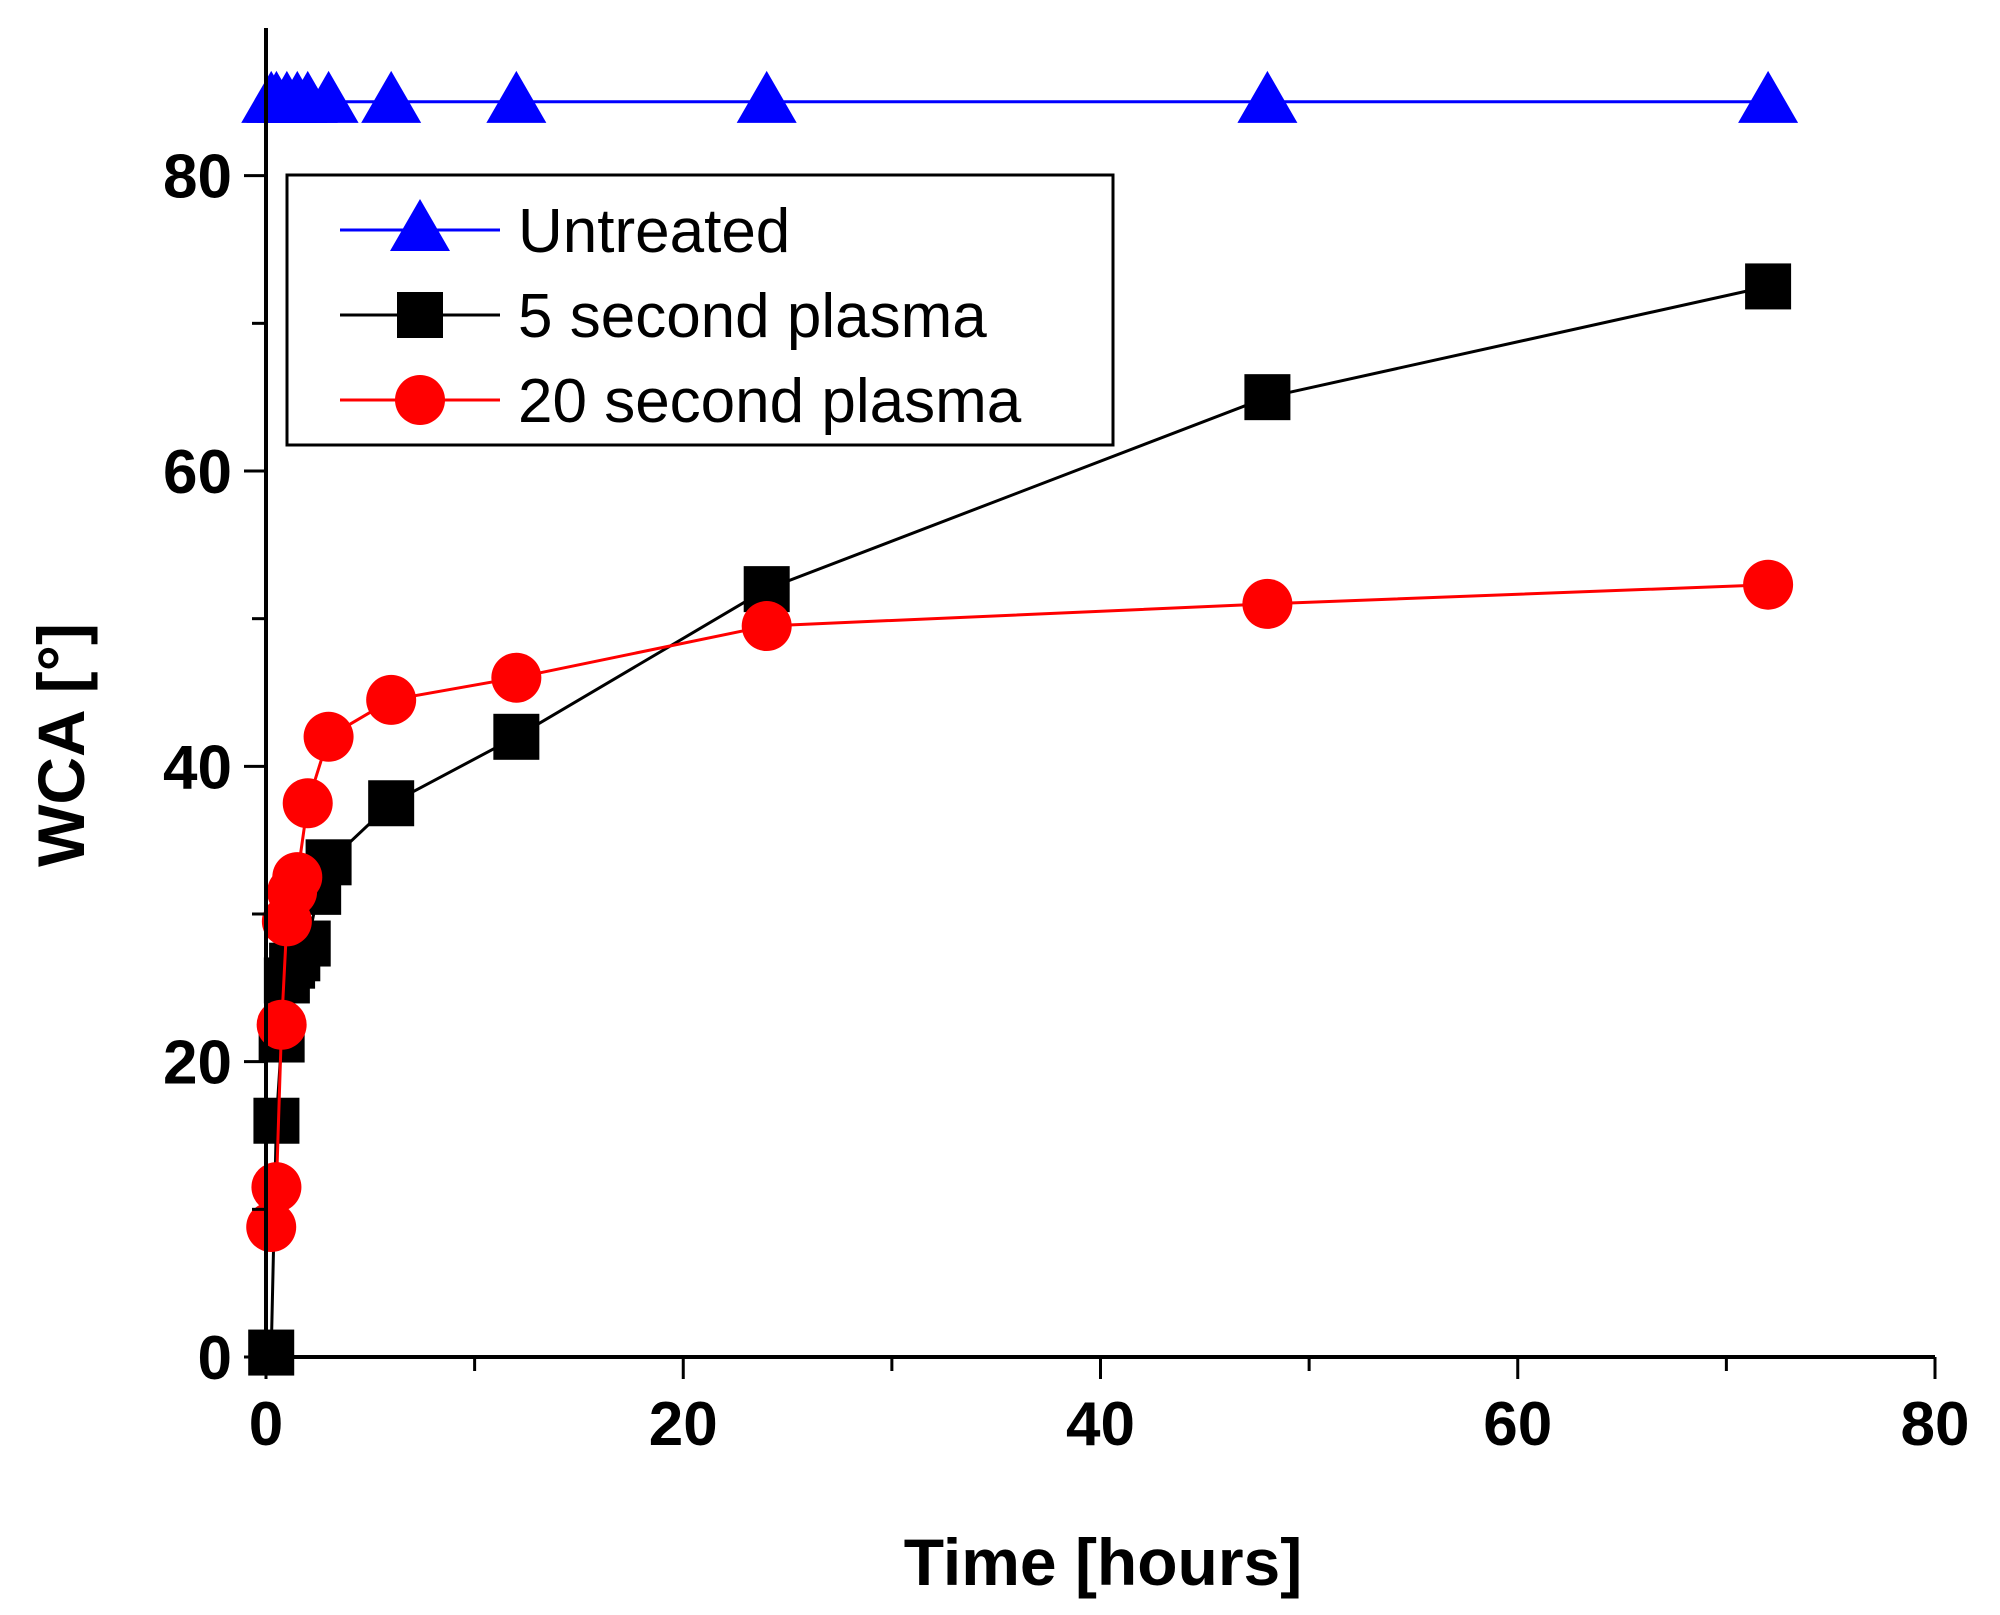 The width and height of the screenshot is (2000, 1615). I want to click on legend-label: Untreated, so click(654, 231).